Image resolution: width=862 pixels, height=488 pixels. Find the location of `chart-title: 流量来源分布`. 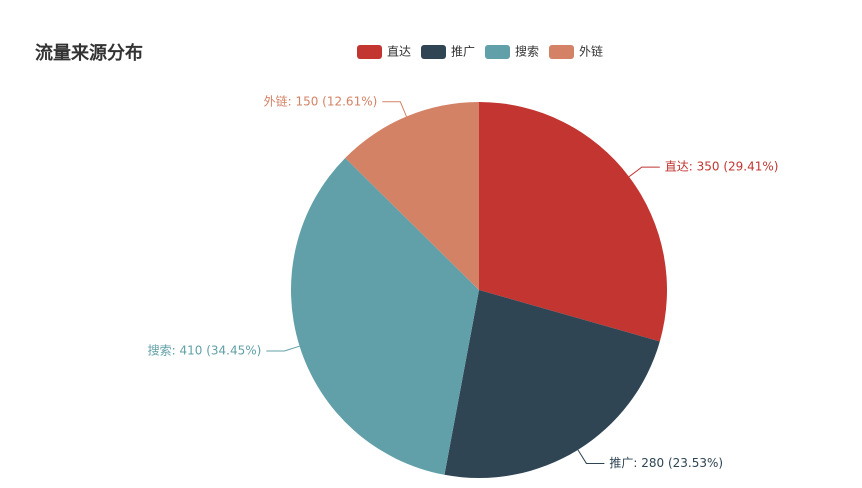

chart-title: 流量来源分布 is located at coordinates (89, 53).